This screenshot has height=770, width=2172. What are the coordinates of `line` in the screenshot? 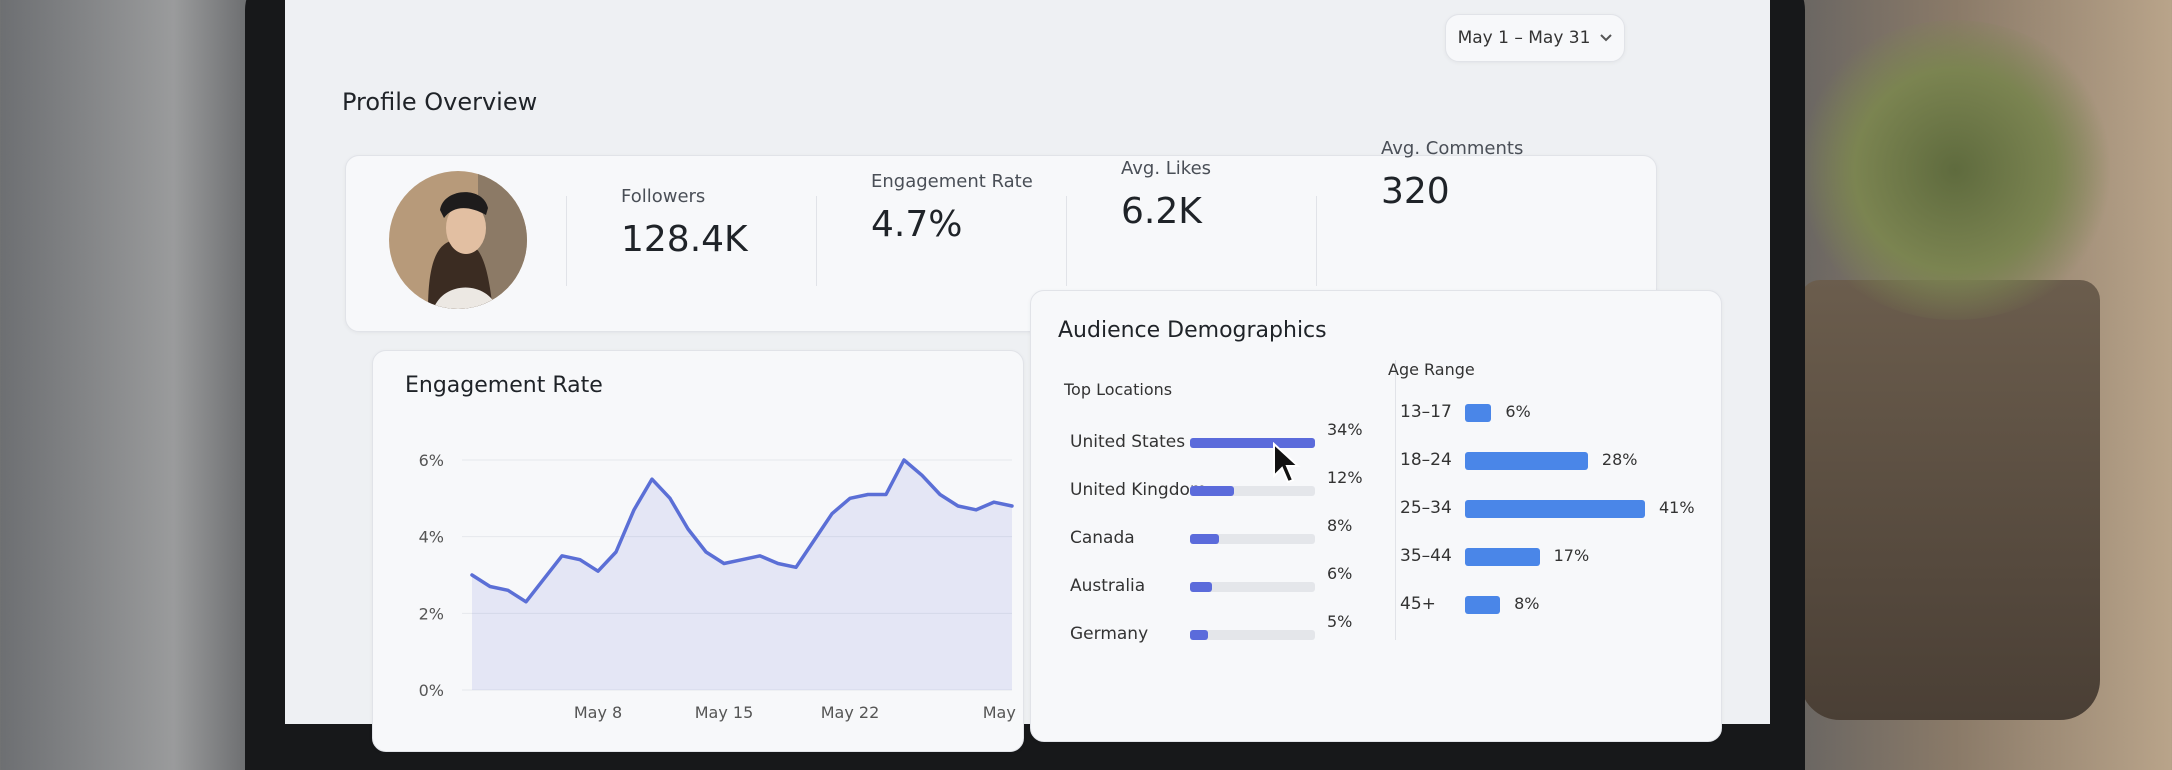 It's located at (742, 531).